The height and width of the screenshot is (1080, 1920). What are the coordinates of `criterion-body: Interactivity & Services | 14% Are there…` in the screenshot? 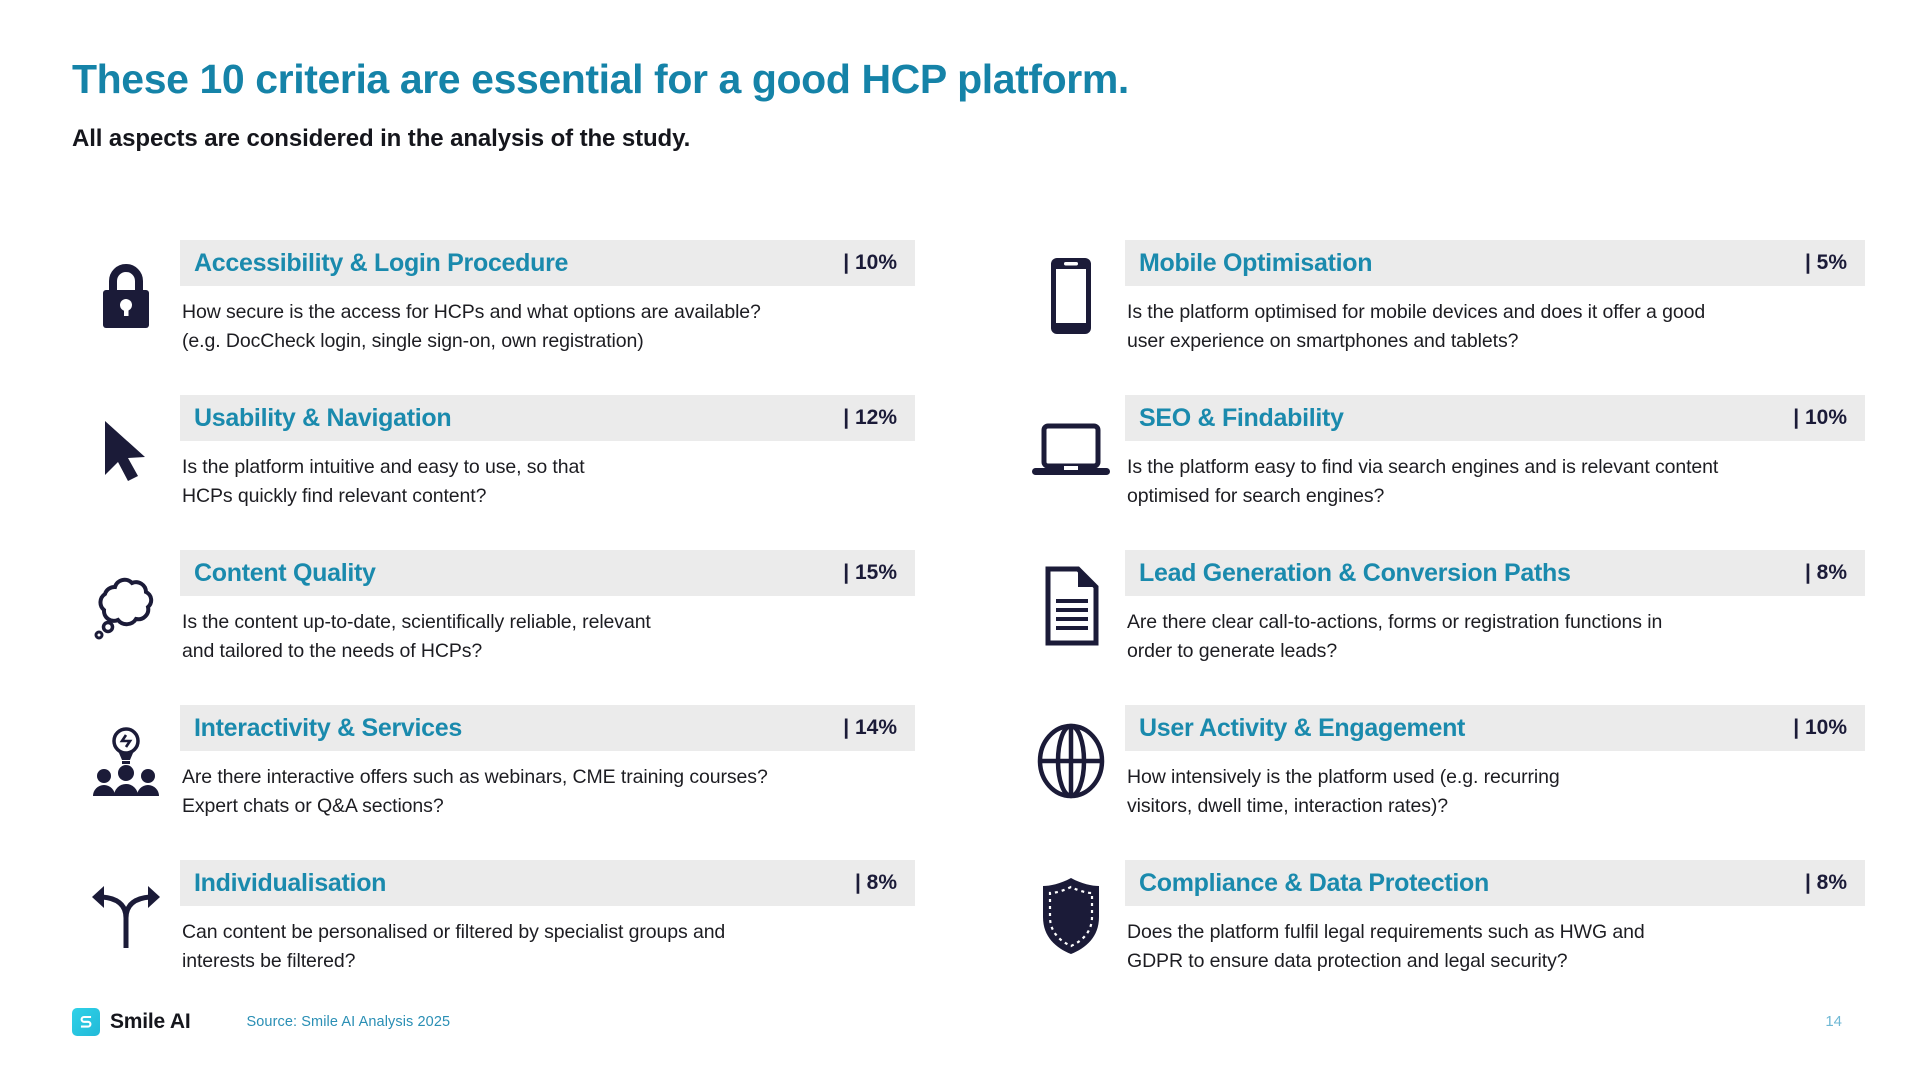 It's located at (548, 762).